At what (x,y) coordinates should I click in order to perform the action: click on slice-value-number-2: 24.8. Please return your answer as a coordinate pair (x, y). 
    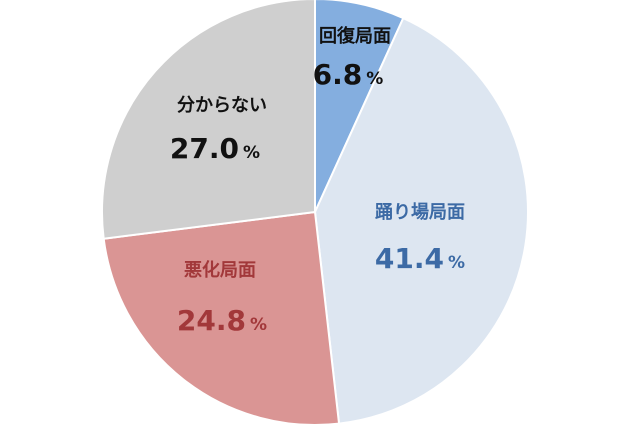
    Looking at the image, I should click on (211, 320).